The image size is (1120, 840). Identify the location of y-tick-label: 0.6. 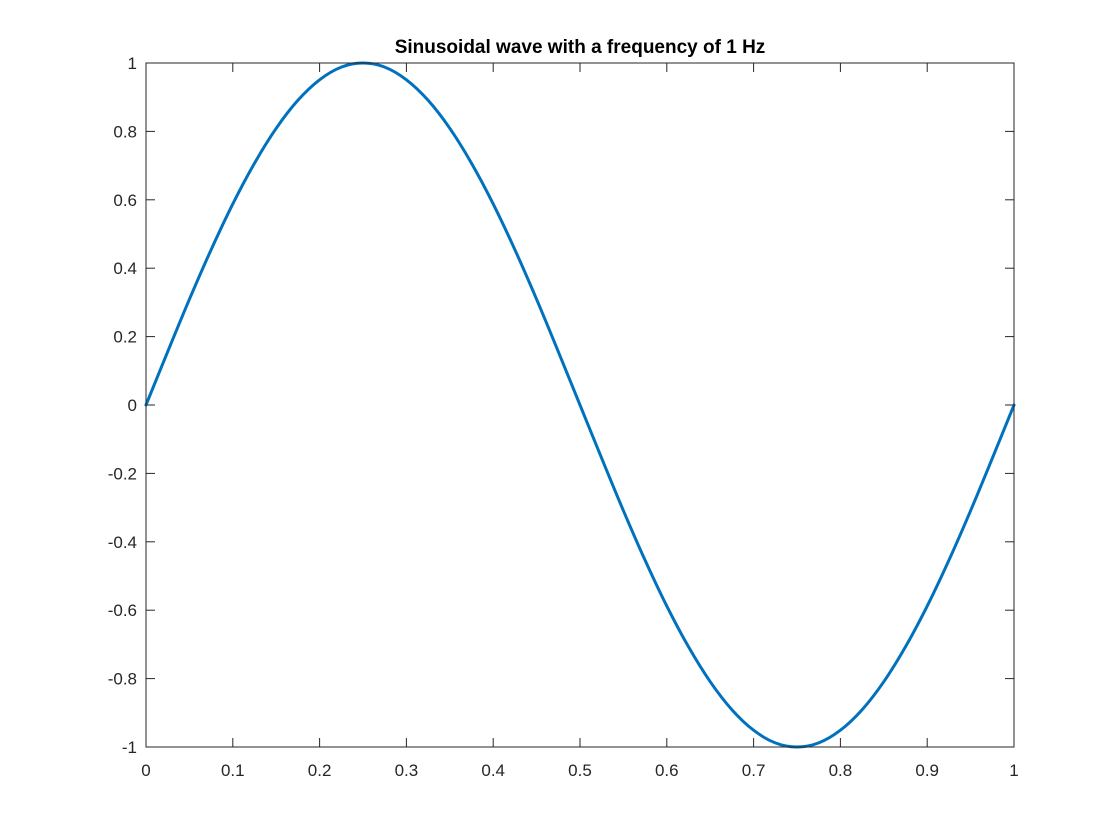
(125, 200).